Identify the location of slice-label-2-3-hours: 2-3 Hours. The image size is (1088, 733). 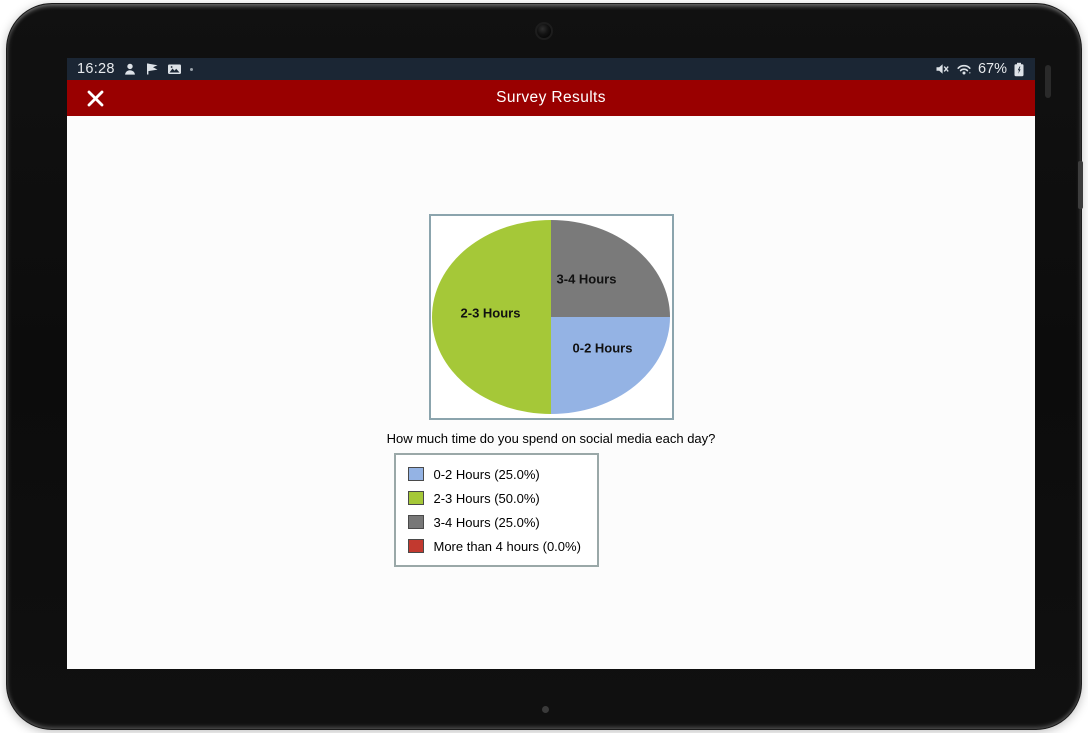
(490, 313).